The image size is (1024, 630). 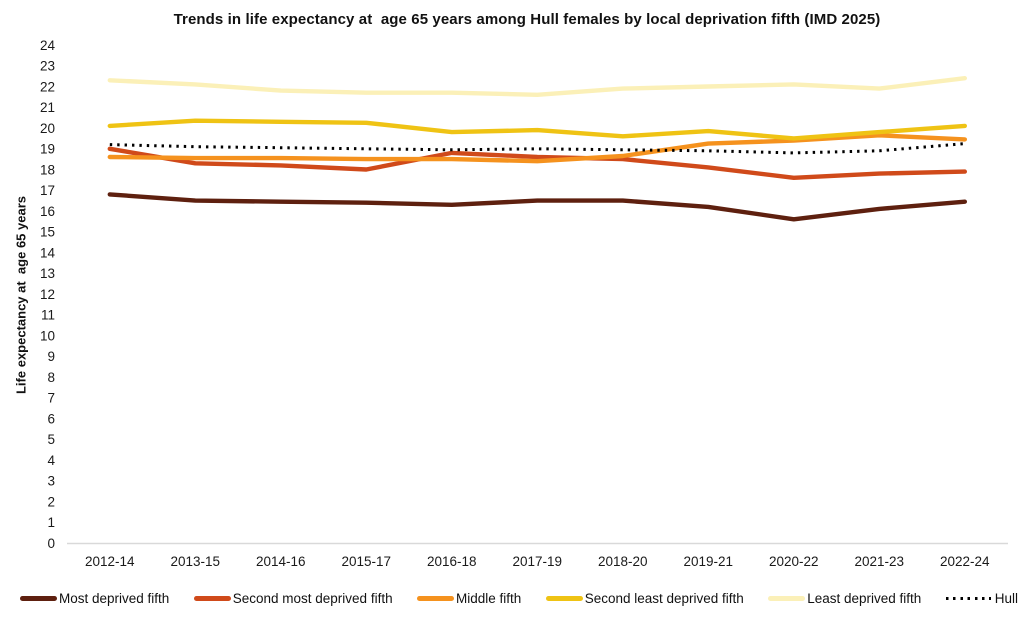 I want to click on series-line-second-least-deprived-fifth, so click(x=537, y=129).